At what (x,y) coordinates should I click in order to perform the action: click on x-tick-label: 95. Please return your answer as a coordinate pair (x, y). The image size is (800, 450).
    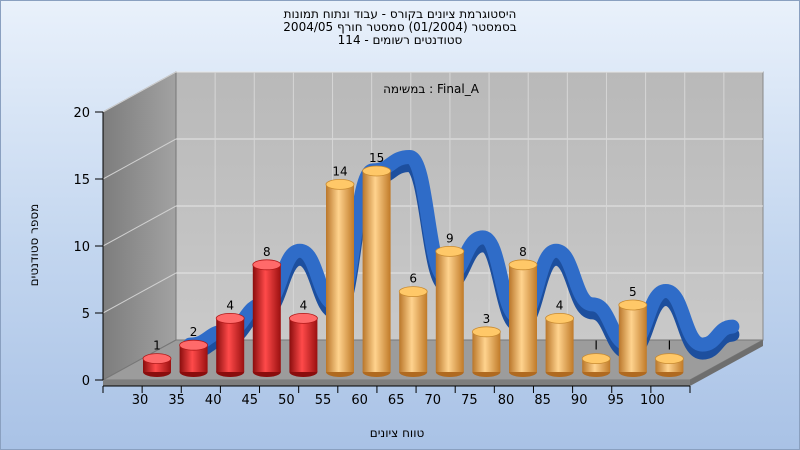
    Looking at the image, I should click on (616, 400).